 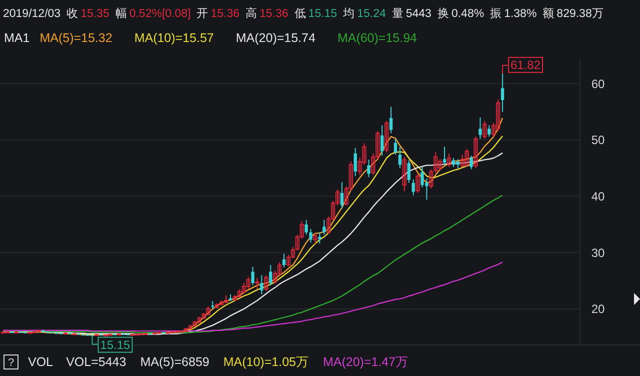 What do you see at coordinates (253, 297) in the screenshot?
I see `line-series` at bounding box center [253, 297].